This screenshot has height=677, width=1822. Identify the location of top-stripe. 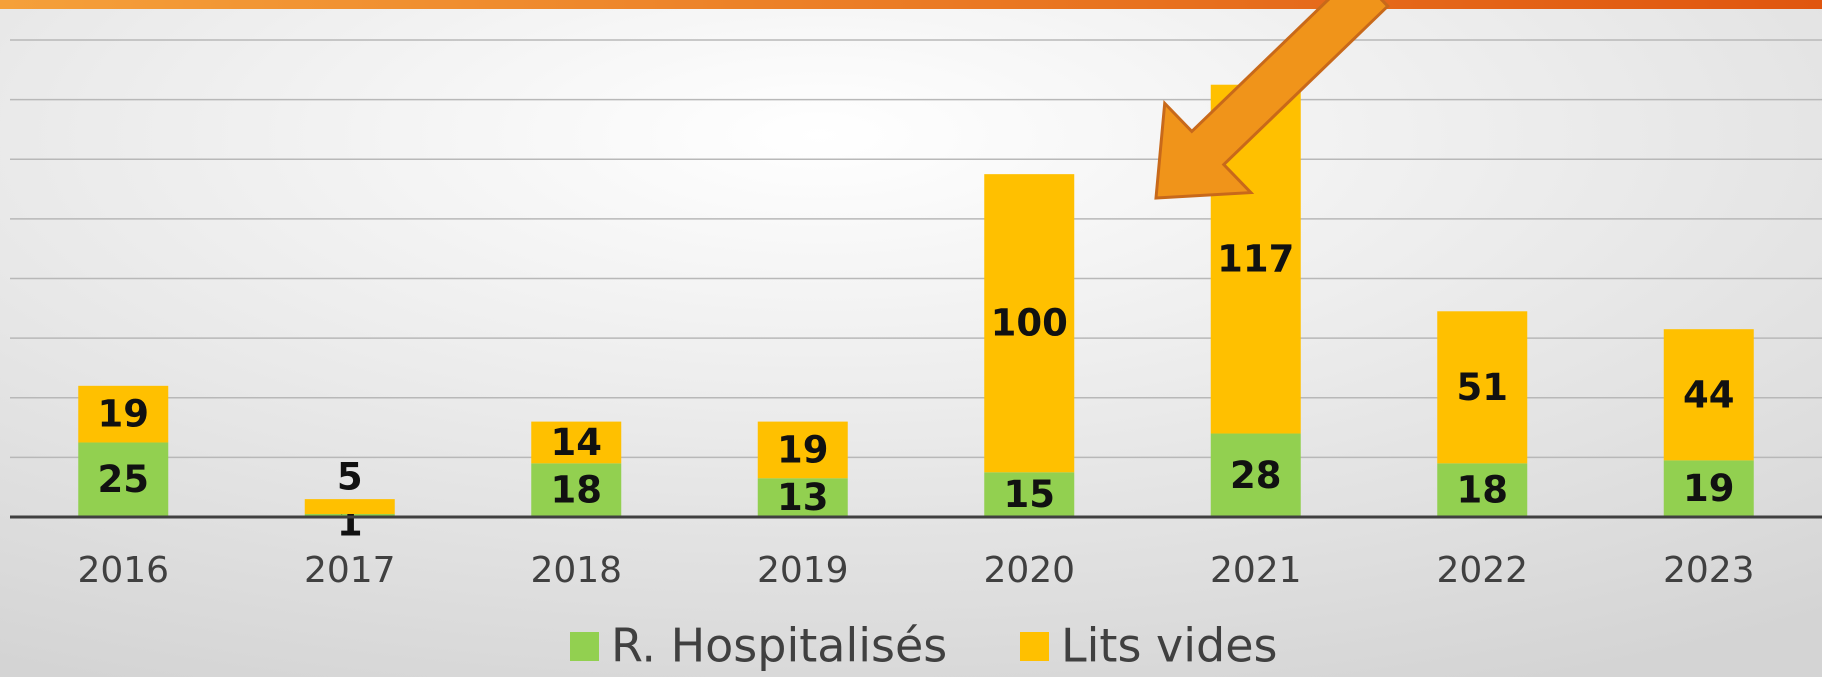
(911, 4).